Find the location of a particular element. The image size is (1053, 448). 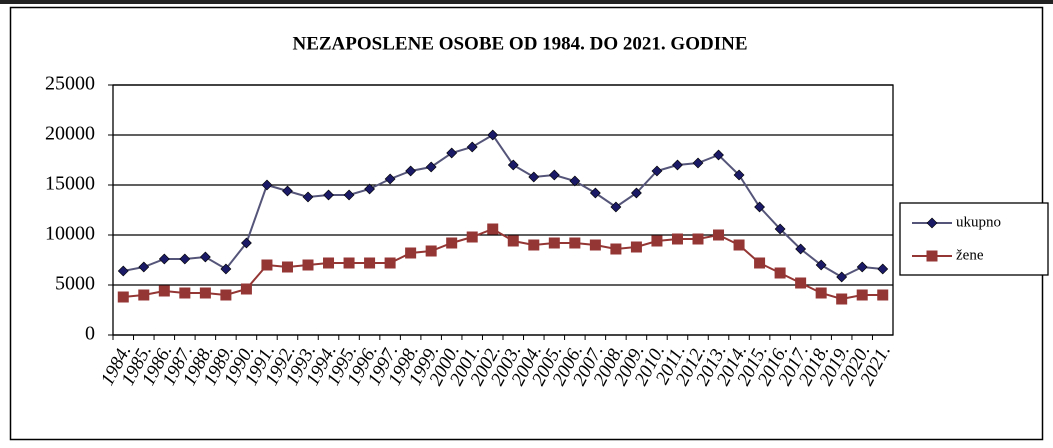

y-tick-label: 0 is located at coordinates (90, 334).